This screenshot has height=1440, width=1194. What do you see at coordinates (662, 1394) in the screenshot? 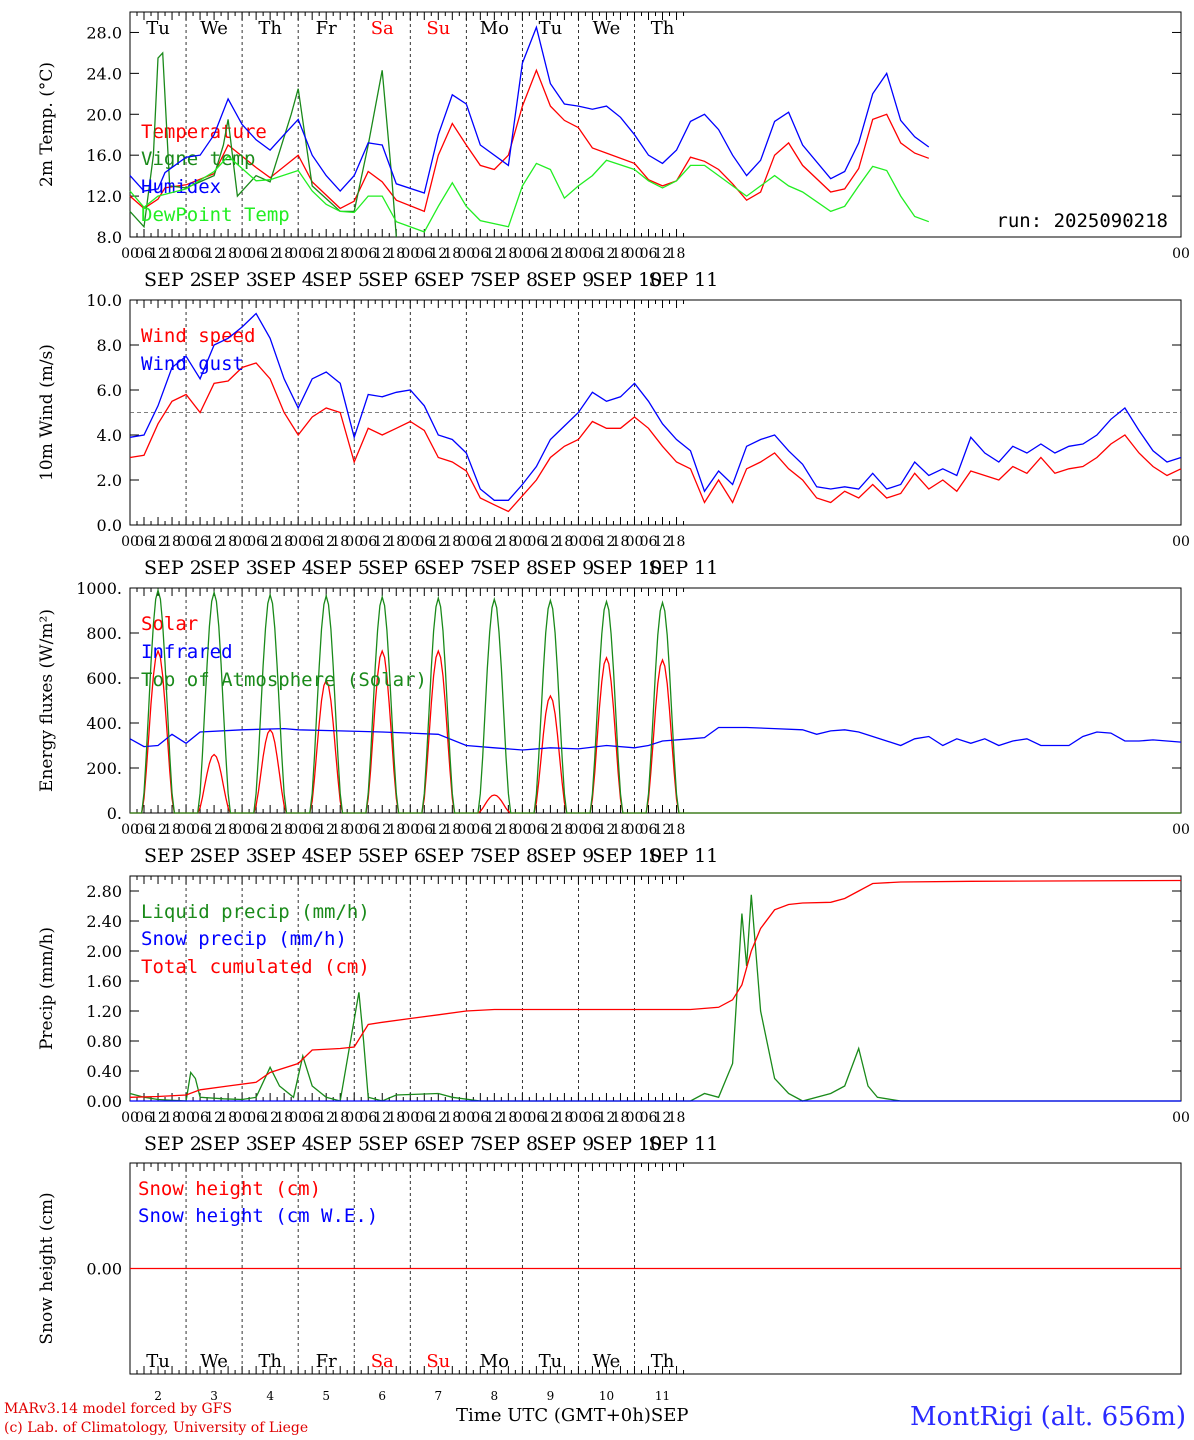
I see `day-number: 11` at bounding box center [662, 1394].